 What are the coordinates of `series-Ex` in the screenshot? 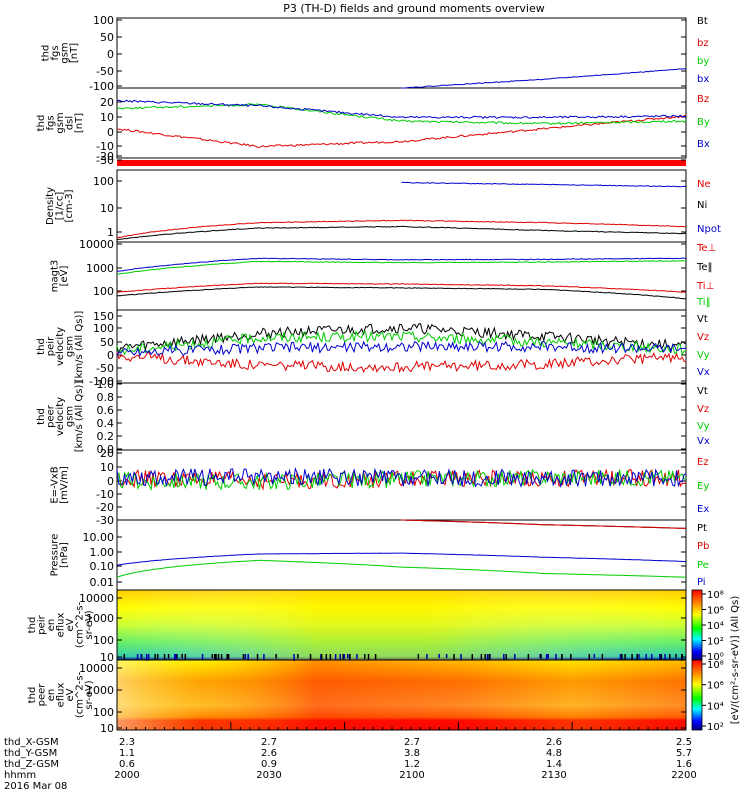 It's located at (401, 477).